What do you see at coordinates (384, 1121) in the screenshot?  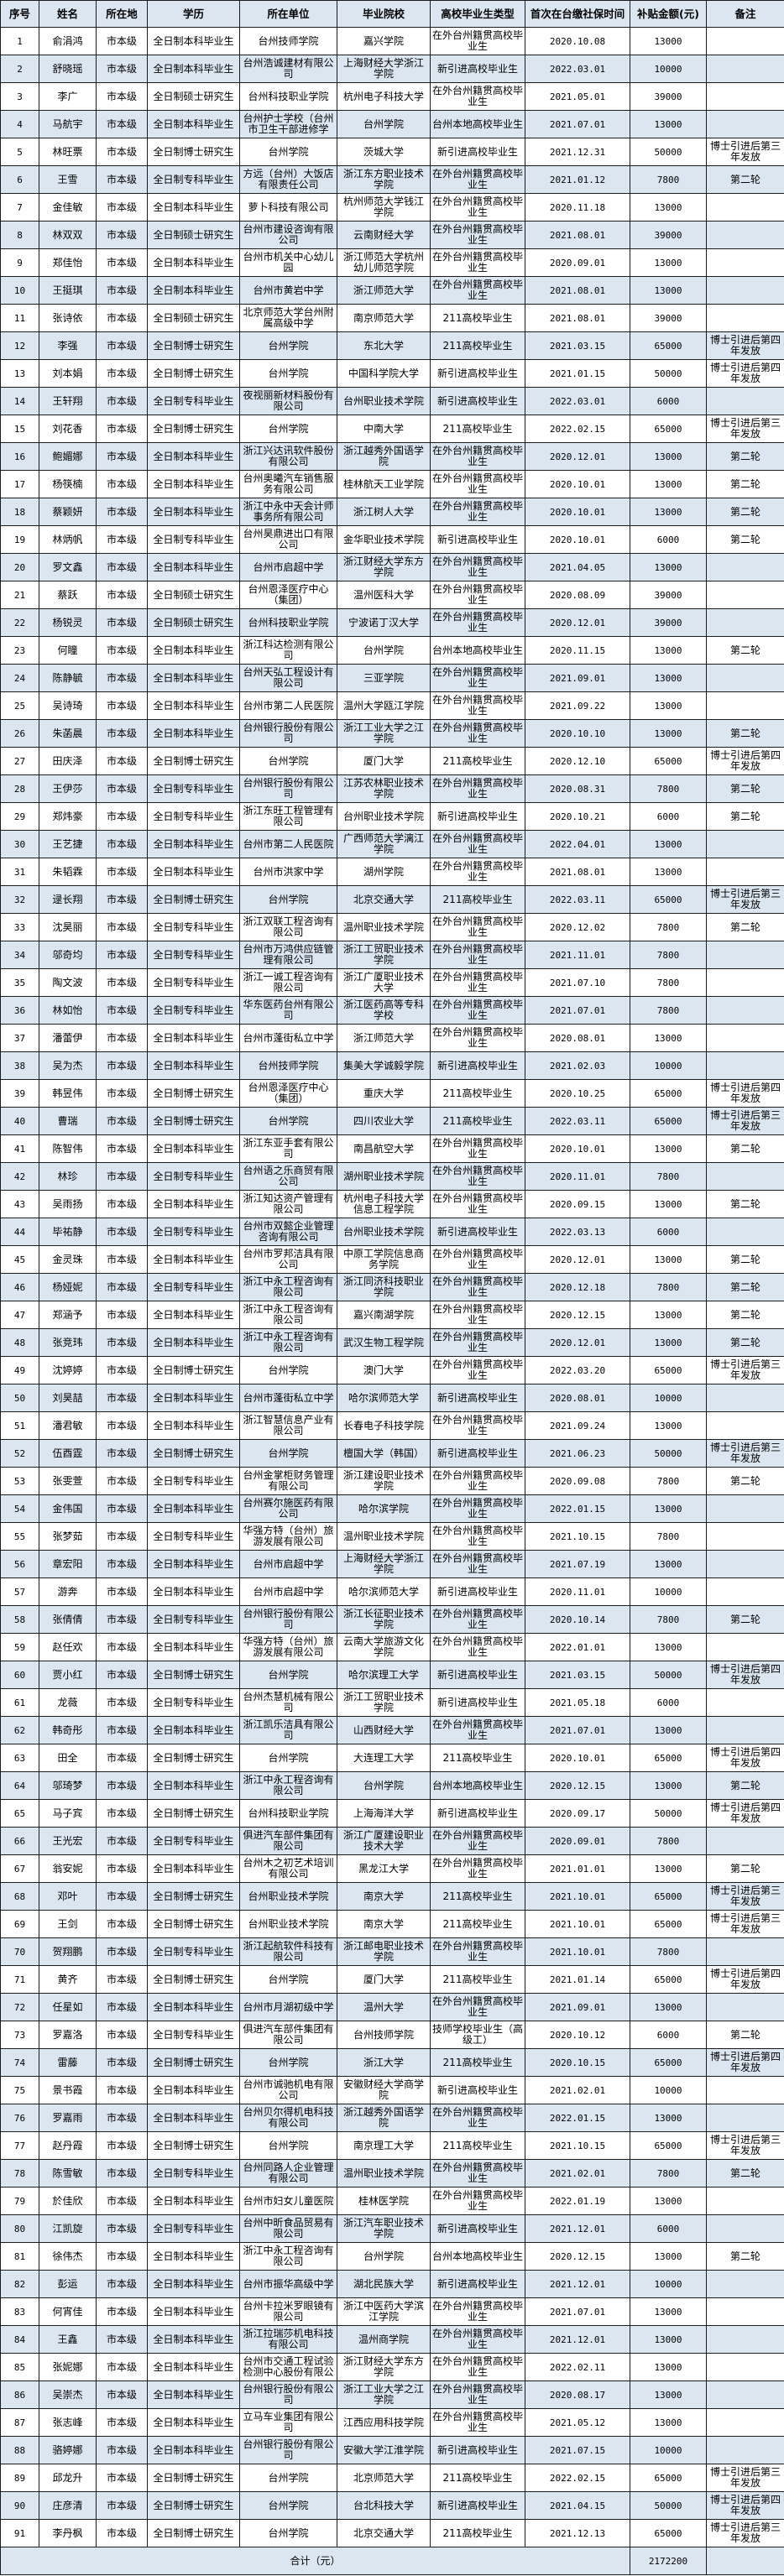 I see `cell-school: 四川农业大学` at bounding box center [384, 1121].